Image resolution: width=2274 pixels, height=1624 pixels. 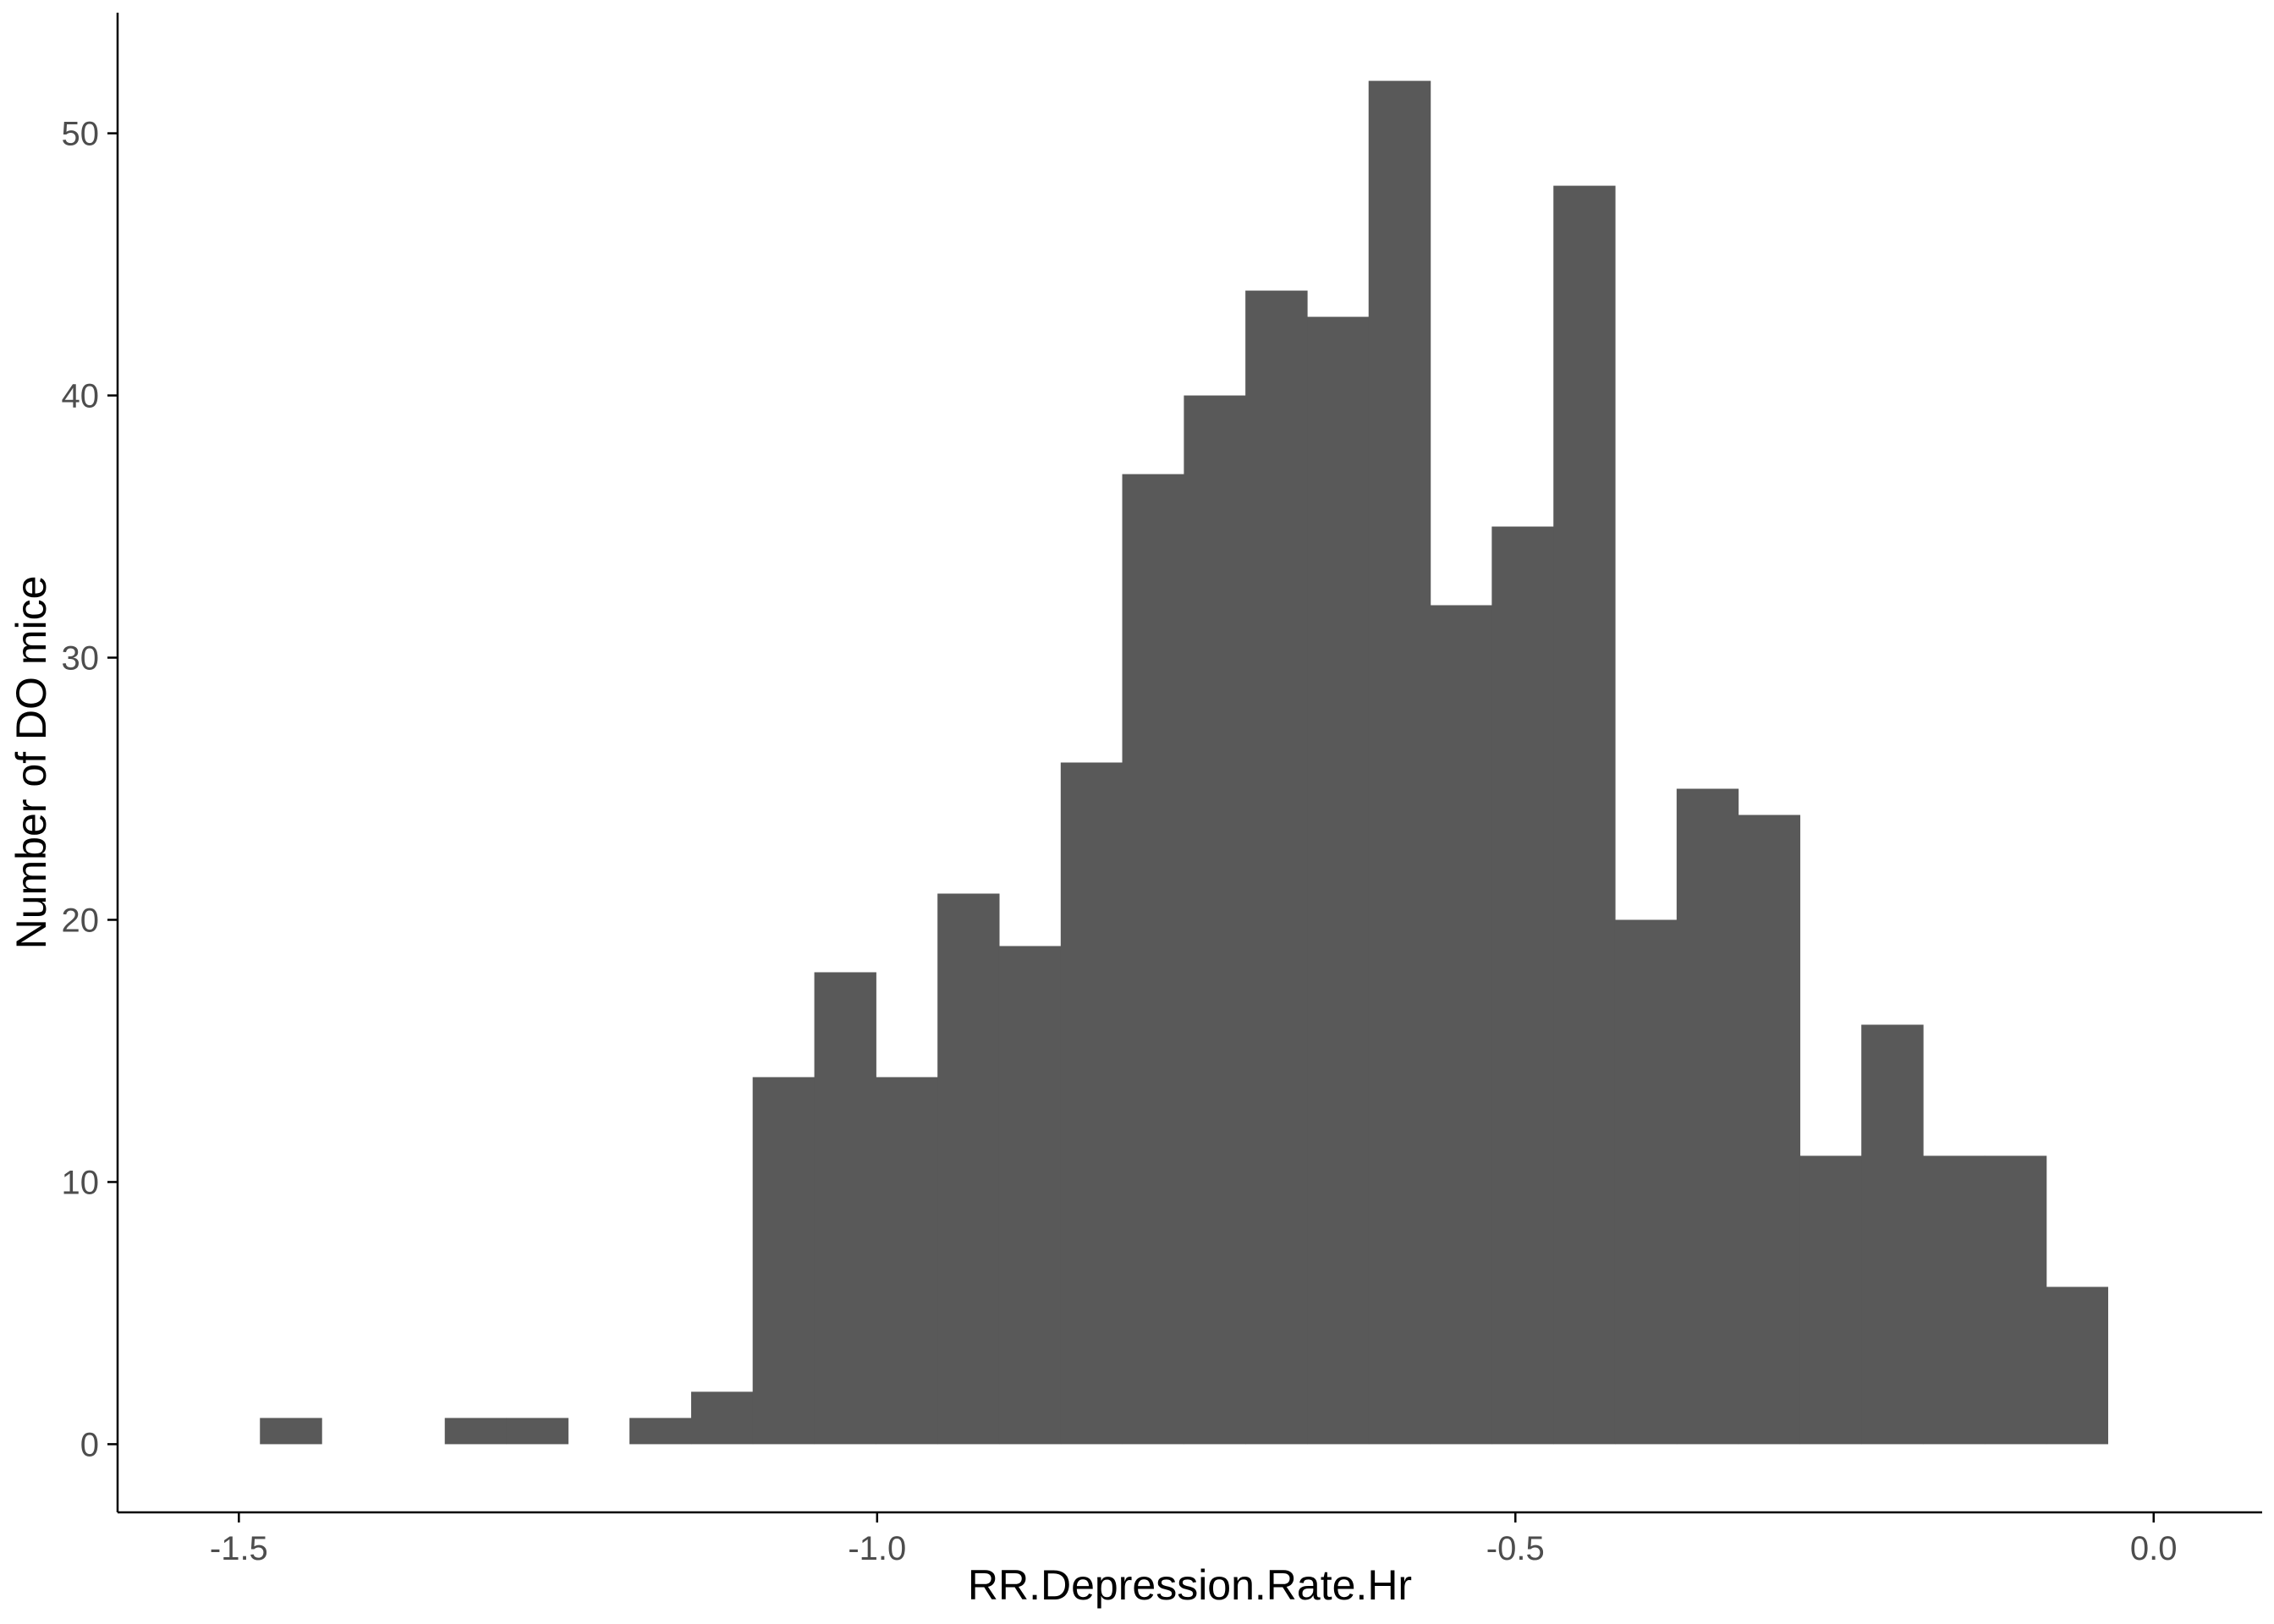 I want to click on y-tick-label: 10, so click(x=81, y=1182).